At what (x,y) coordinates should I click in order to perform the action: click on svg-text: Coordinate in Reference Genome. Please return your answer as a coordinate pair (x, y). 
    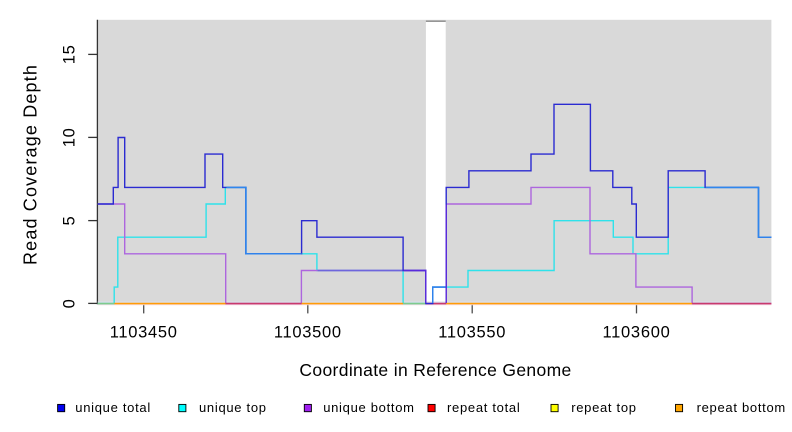
    Looking at the image, I should click on (435, 370).